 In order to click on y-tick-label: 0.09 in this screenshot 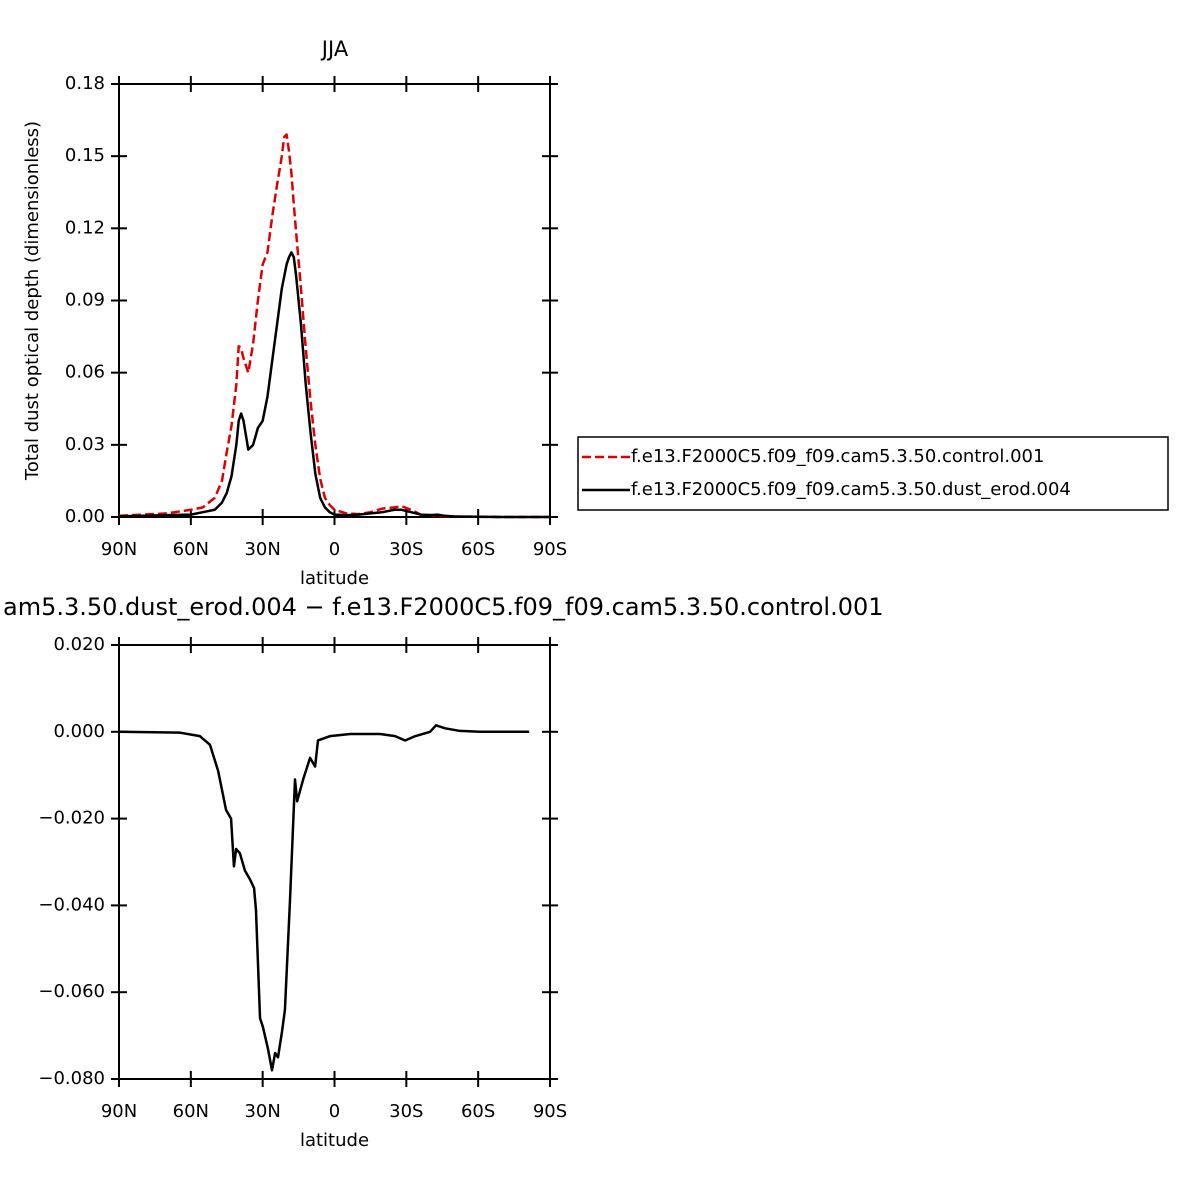, I will do `click(85, 300)`.